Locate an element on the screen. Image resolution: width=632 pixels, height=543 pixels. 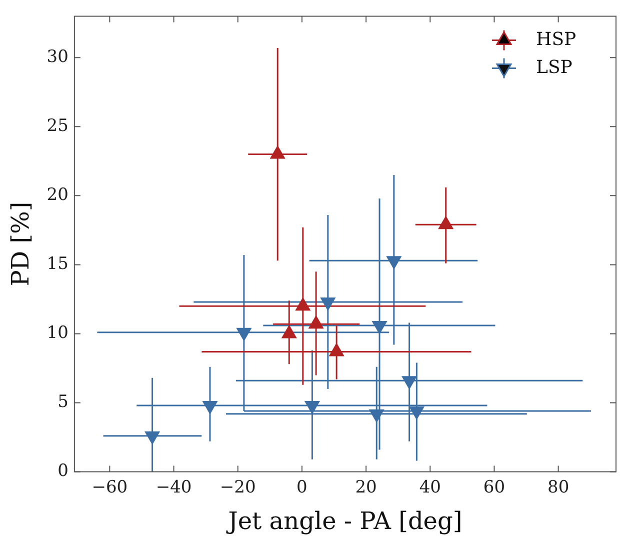
x-tick-label: 20 is located at coordinates (366, 487).